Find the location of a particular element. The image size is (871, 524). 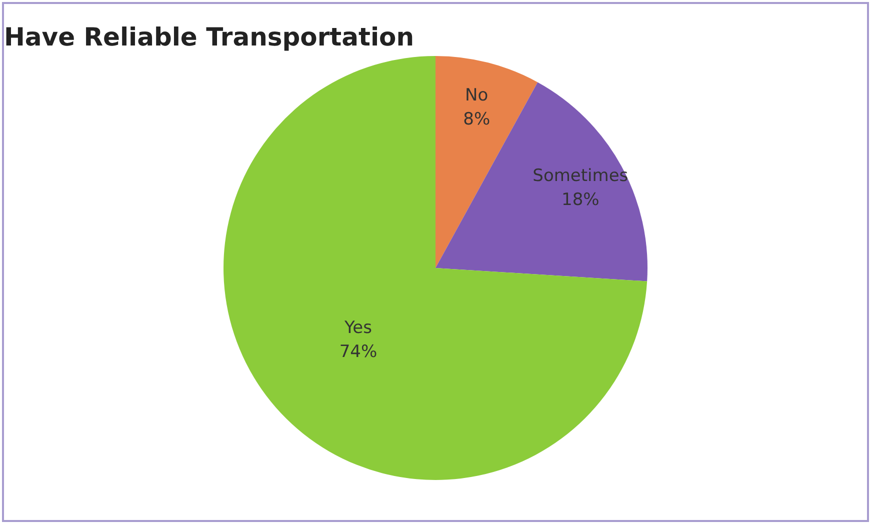

slice-label: No is located at coordinates (476, 95).